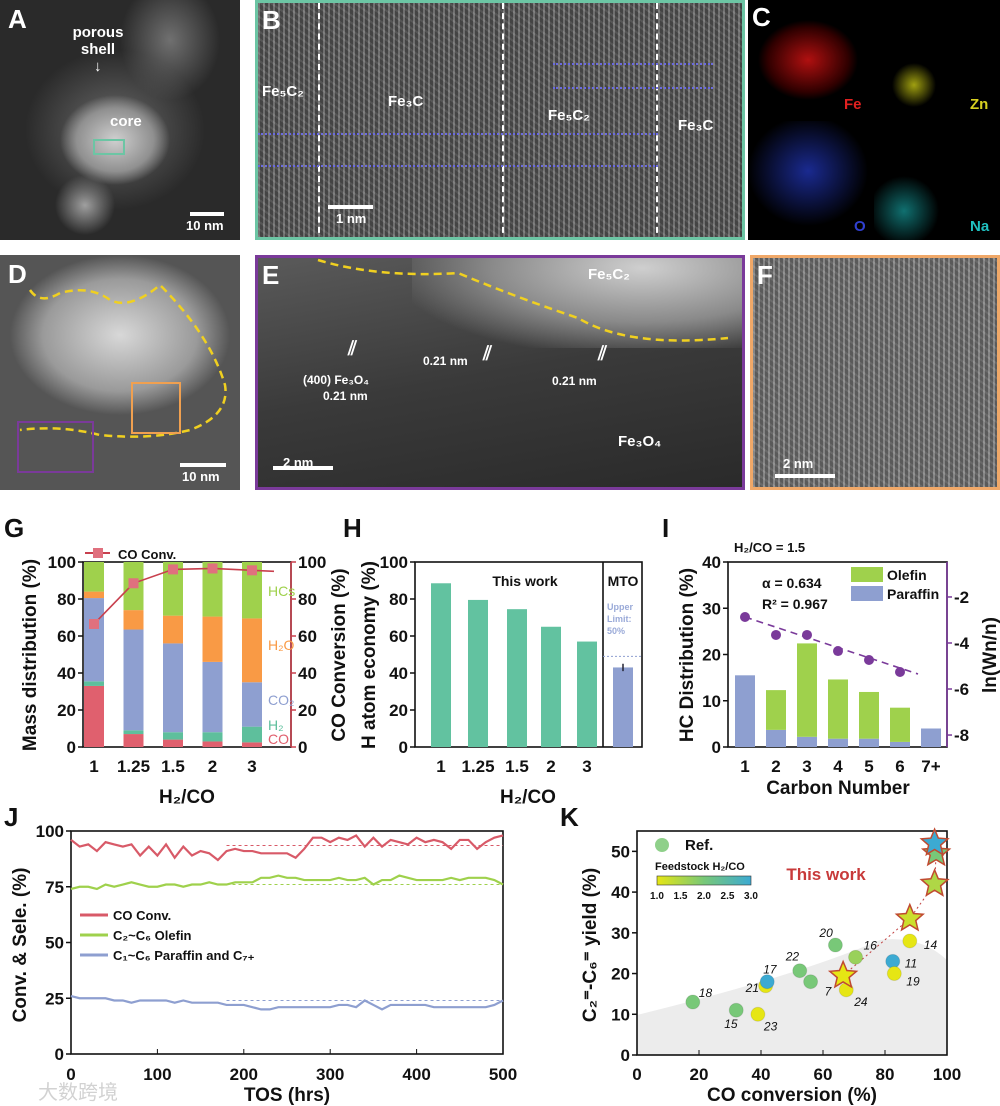  I want to click on k-this-work-label: This work, so click(826, 874).